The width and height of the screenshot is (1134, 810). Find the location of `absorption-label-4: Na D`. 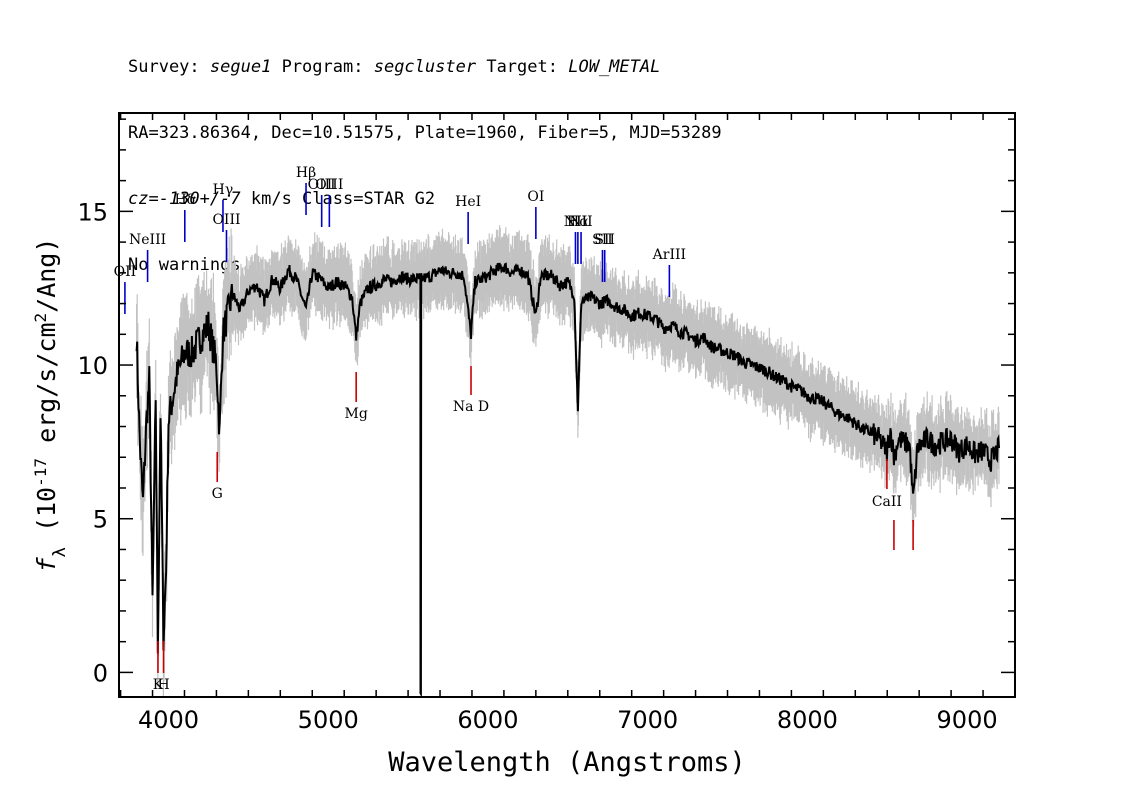

absorption-label-4: Na D is located at coordinates (471, 407).